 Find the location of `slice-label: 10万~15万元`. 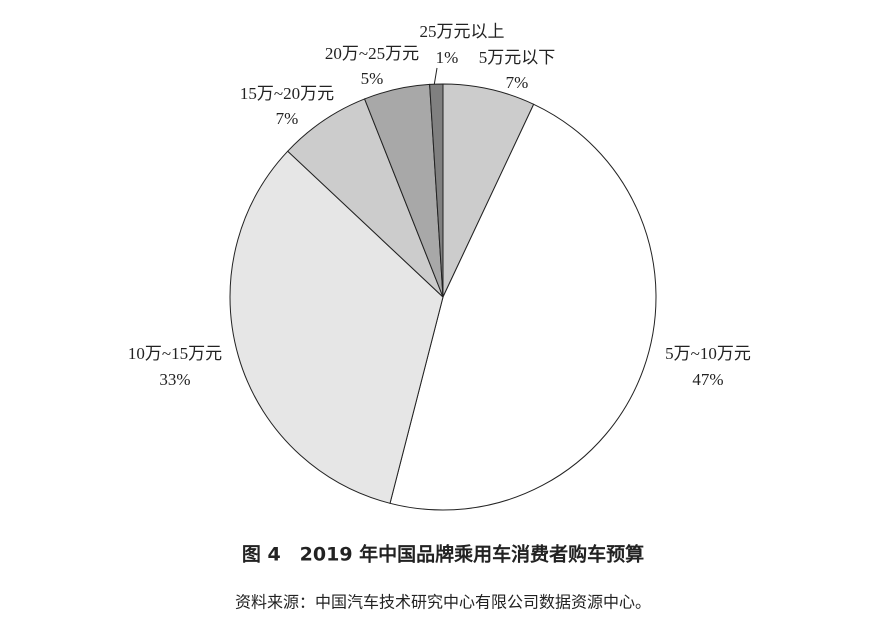

slice-label: 10万~15万元 is located at coordinates (175, 353).